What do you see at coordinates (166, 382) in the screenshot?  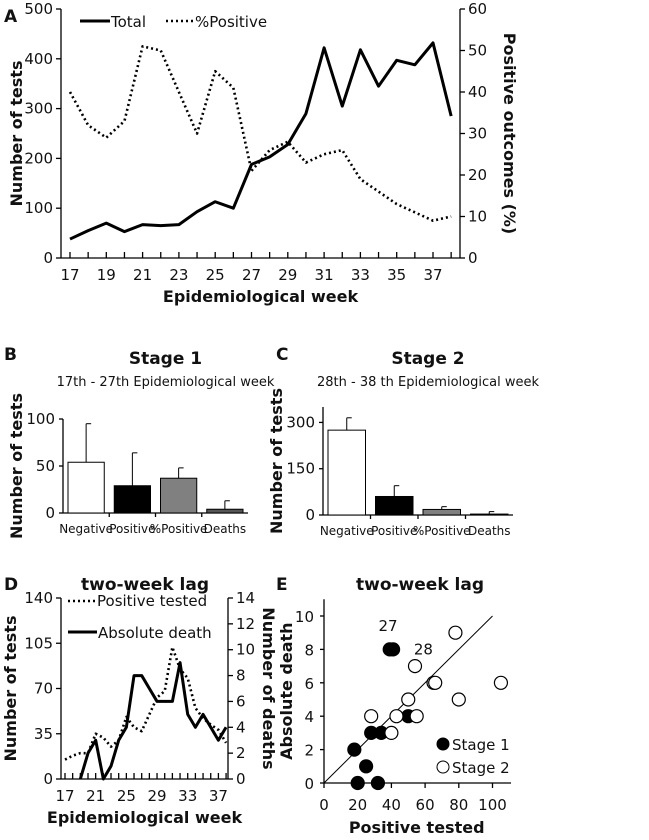 I see `chart-subtitle: 17th - 27th Epidemiological week` at bounding box center [166, 382].